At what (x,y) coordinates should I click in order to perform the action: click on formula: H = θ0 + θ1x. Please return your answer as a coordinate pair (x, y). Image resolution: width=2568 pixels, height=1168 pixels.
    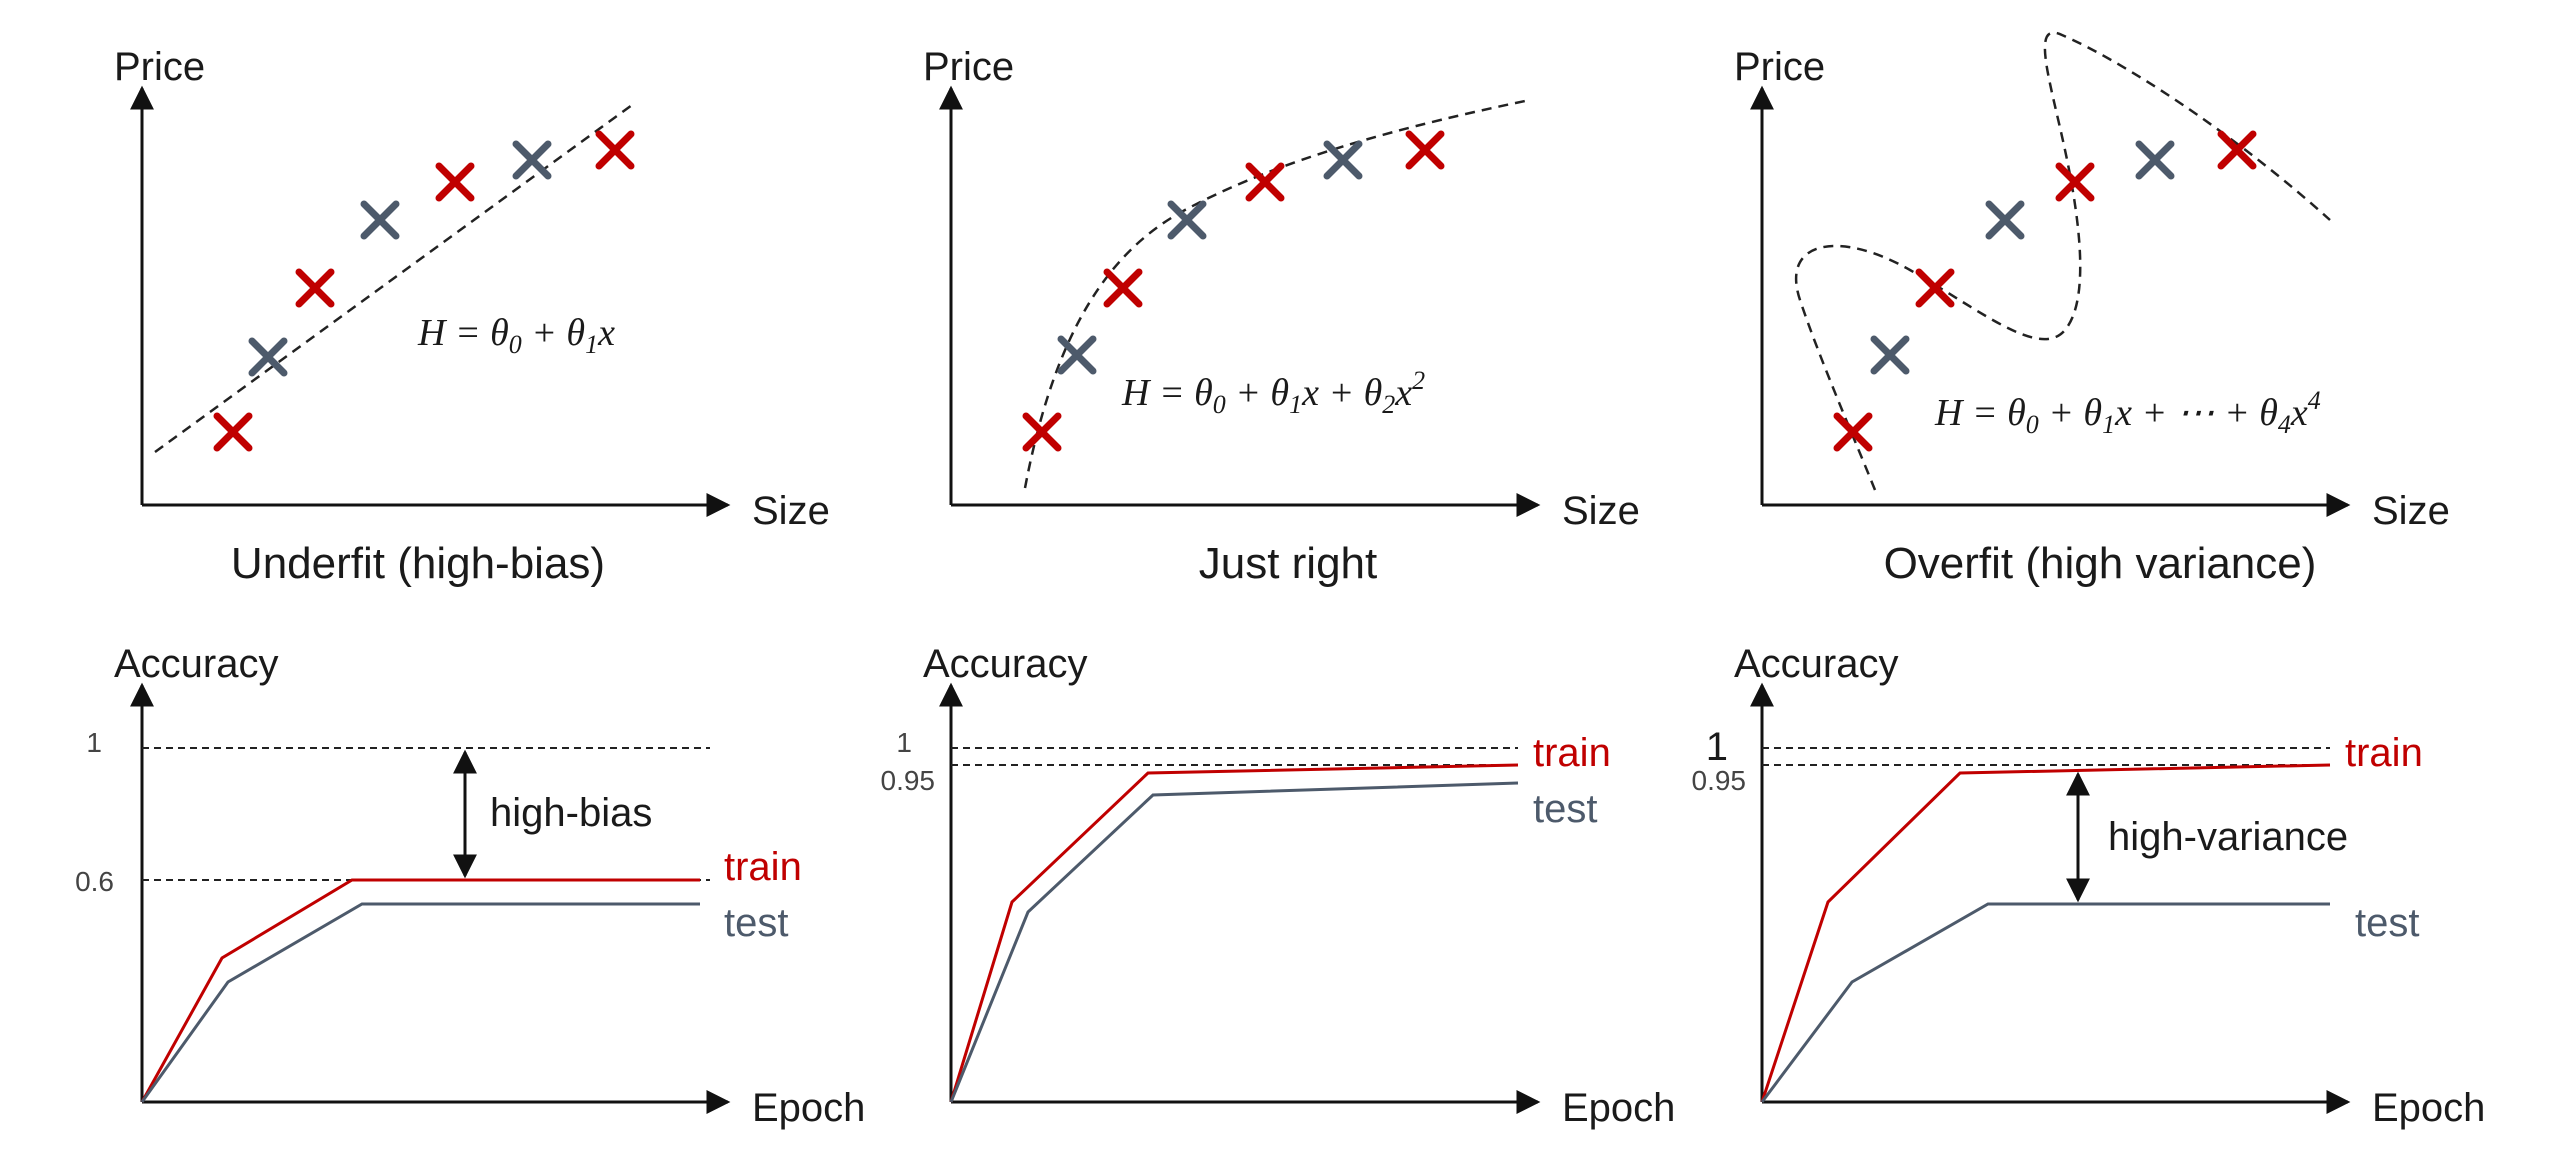
    Looking at the image, I should click on (516, 335).